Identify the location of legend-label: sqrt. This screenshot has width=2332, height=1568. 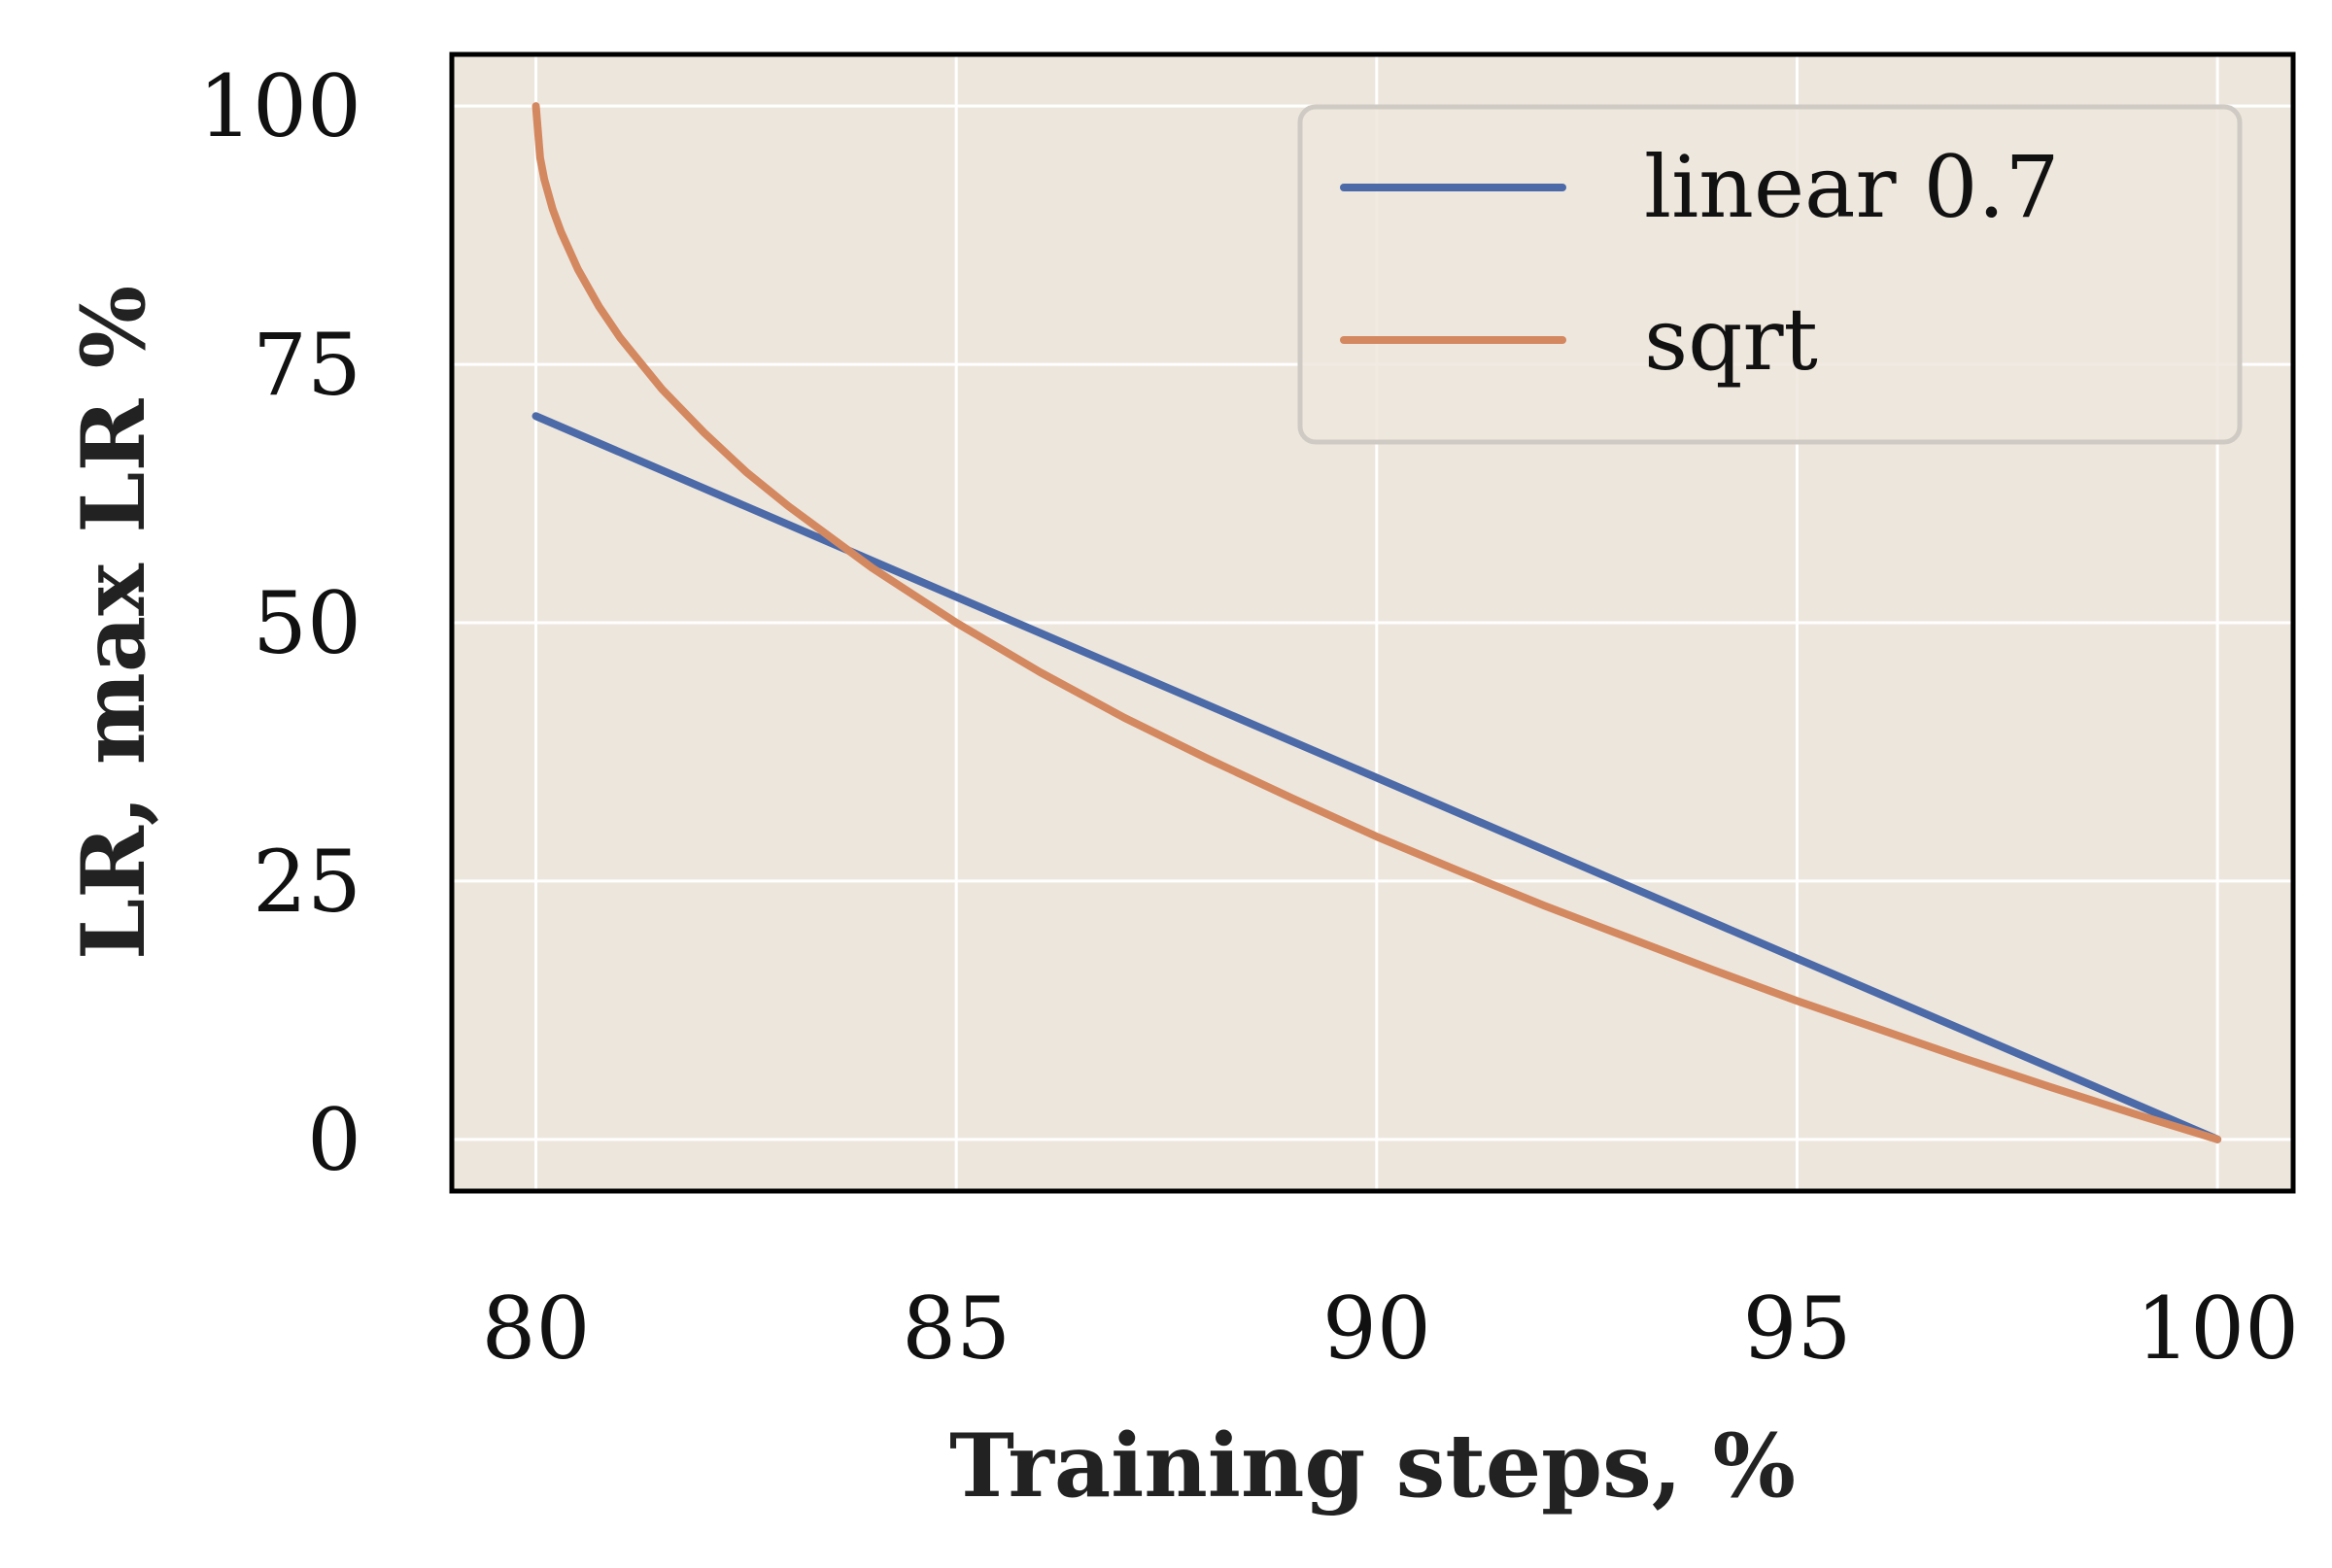
(1731, 340).